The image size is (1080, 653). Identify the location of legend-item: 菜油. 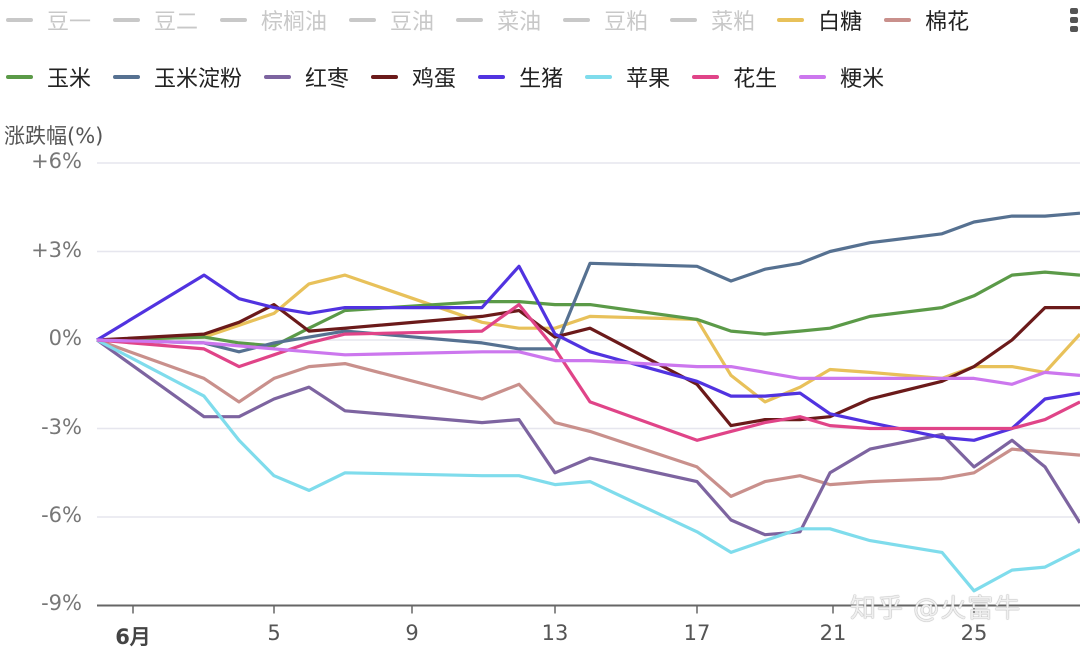
(498, 20).